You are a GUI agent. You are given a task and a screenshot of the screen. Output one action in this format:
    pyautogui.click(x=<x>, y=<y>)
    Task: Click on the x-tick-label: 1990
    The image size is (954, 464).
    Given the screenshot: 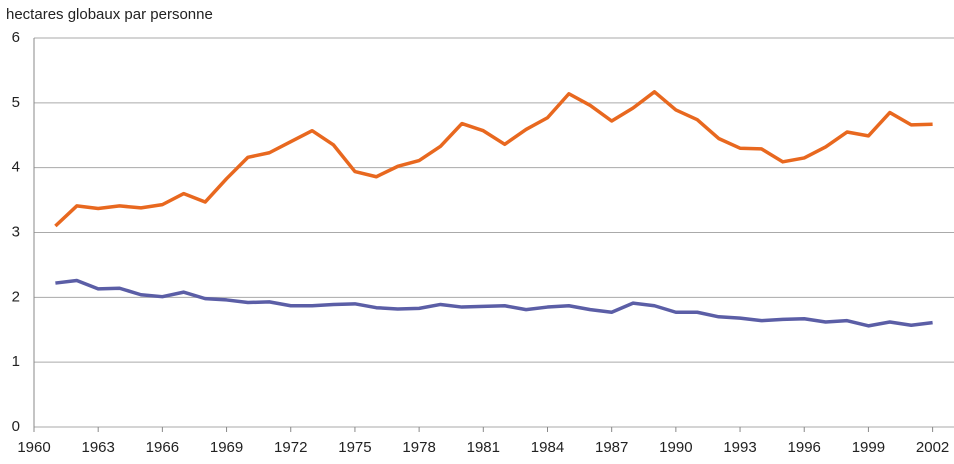 What is the action you would take?
    pyautogui.click(x=675, y=447)
    